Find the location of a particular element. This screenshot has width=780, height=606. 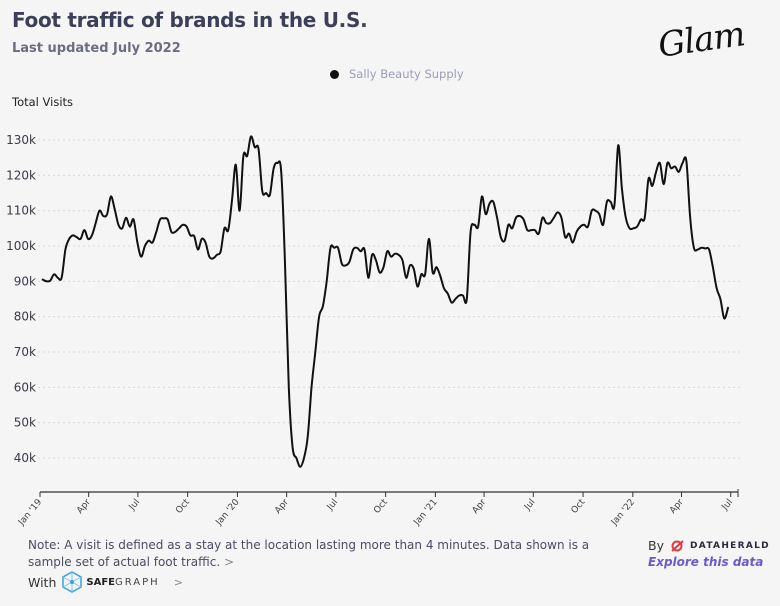

safegraph-rest: GRAPH is located at coordinates (137, 582).